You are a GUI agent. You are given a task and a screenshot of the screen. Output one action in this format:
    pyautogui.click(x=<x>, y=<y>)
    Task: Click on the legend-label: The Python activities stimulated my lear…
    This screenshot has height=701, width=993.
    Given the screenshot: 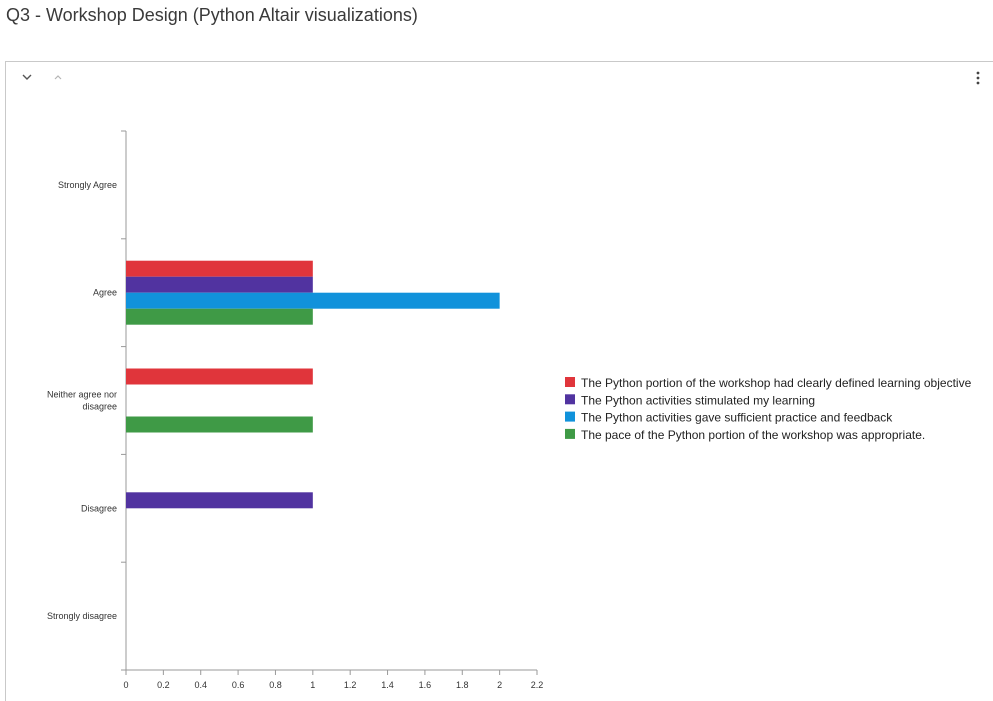 What is the action you would take?
    pyautogui.click(x=698, y=400)
    